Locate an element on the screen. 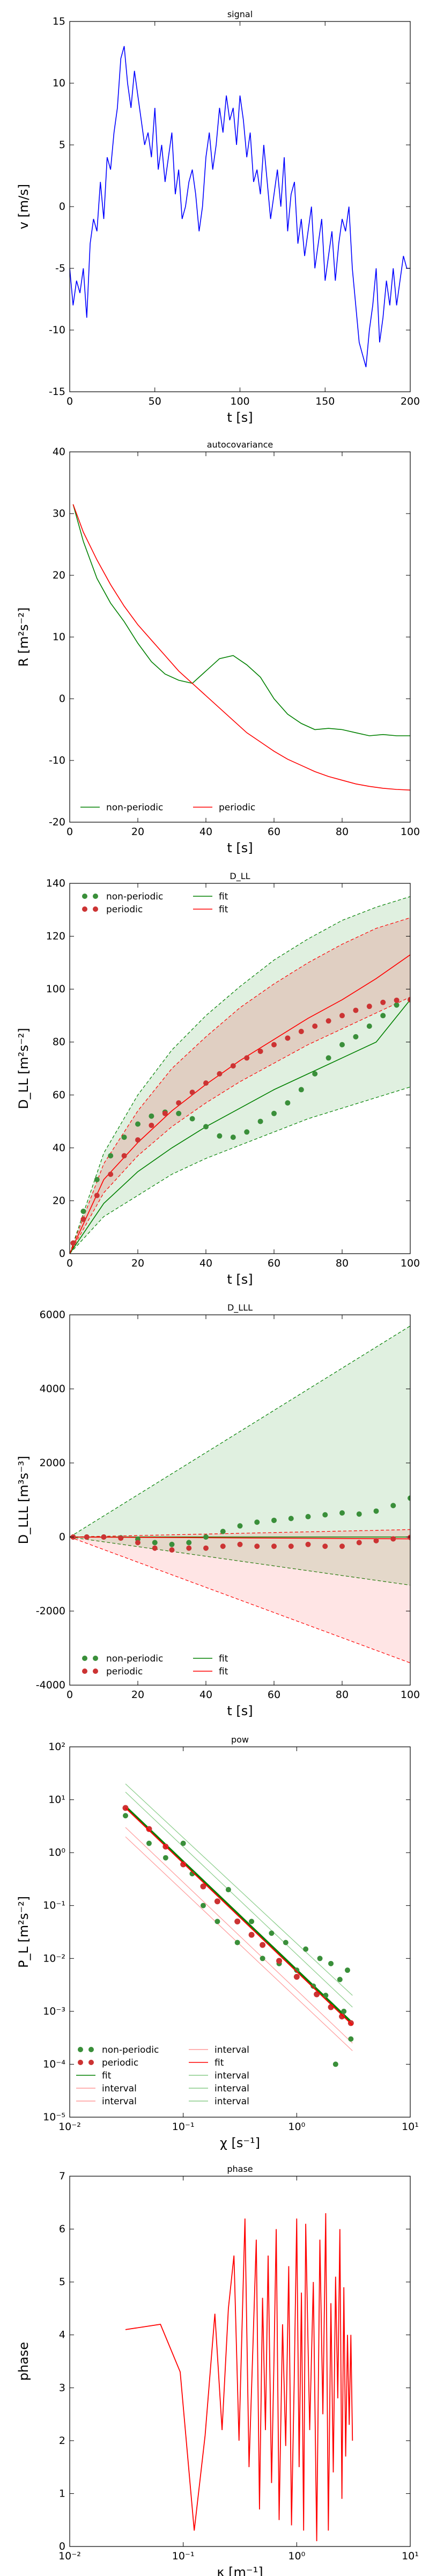 This screenshot has width=429, height=2576. y-tick-label: 10⁻² is located at coordinates (54, 1958).